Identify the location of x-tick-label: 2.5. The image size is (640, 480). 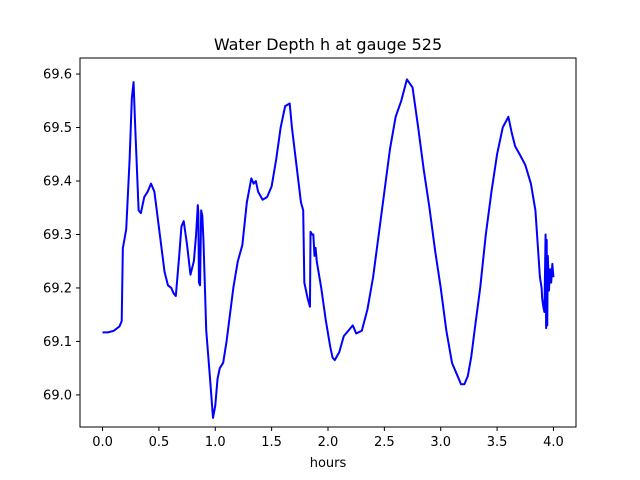
(384, 442).